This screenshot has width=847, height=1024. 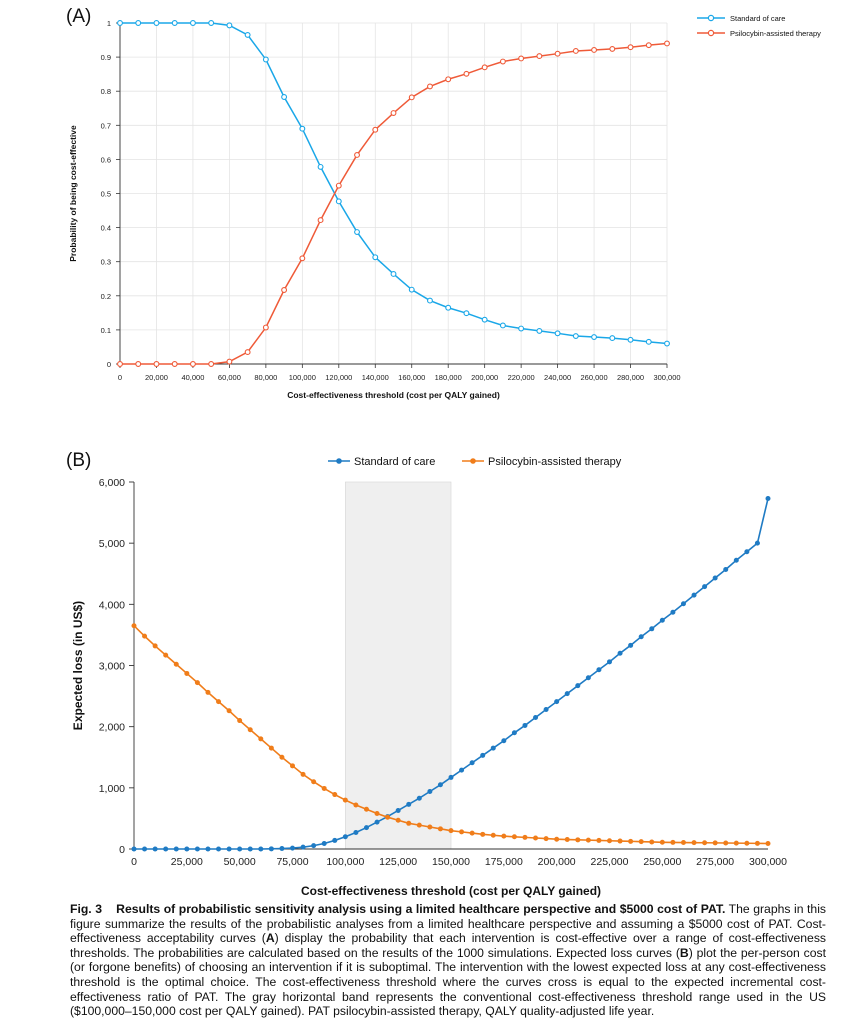 What do you see at coordinates (78, 460) in the screenshot?
I see `panel-b-label: (B)` at bounding box center [78, 460].